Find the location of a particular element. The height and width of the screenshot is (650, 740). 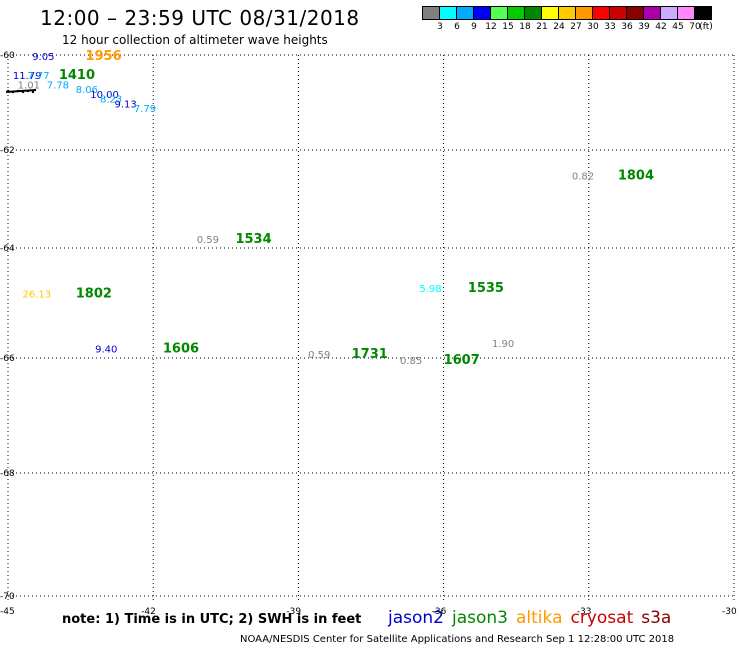

satellite-legend-jason3: jason3 is located at coordinates (480, 618).